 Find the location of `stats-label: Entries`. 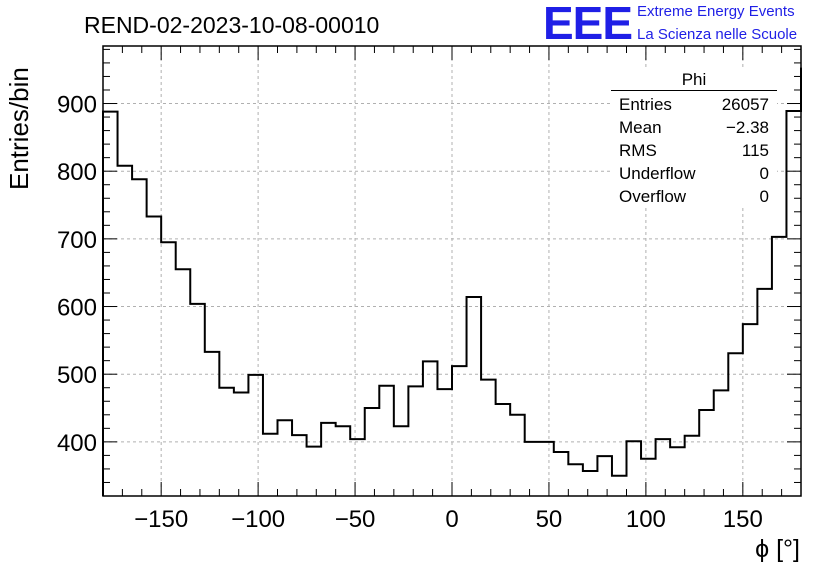

stats-label: Entries is located at coordinates (645, 104).